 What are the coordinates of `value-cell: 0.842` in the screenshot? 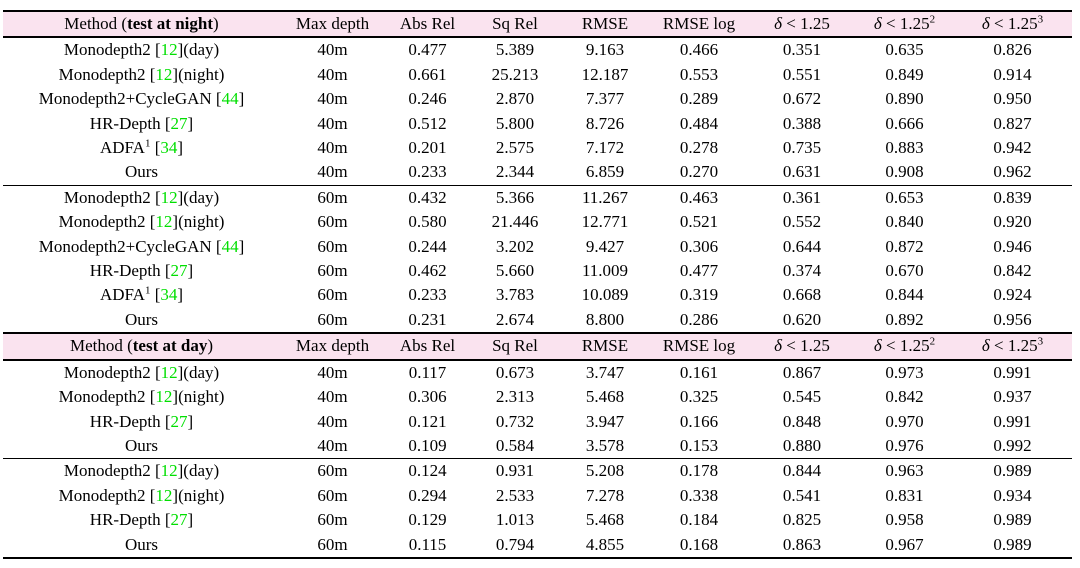 It's located at (904, 397).